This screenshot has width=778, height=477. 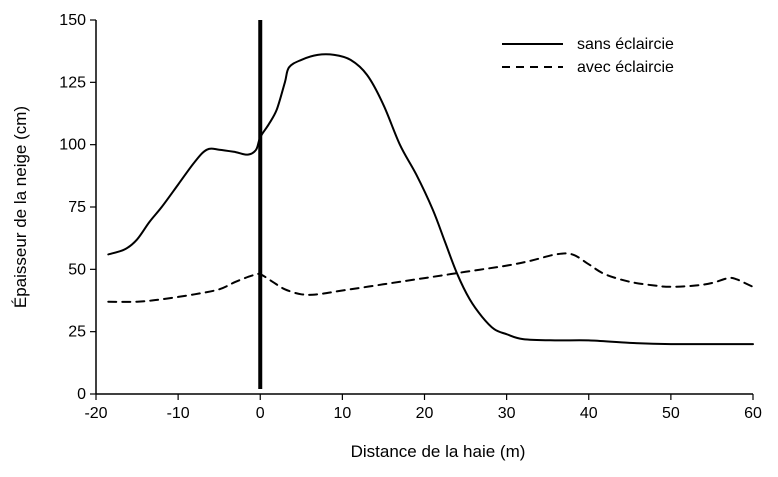 What do you see at coordinates (430, 277) in the screenshot?
I see `series-line-avec-eclaircie` at bounding box center [430, 277].